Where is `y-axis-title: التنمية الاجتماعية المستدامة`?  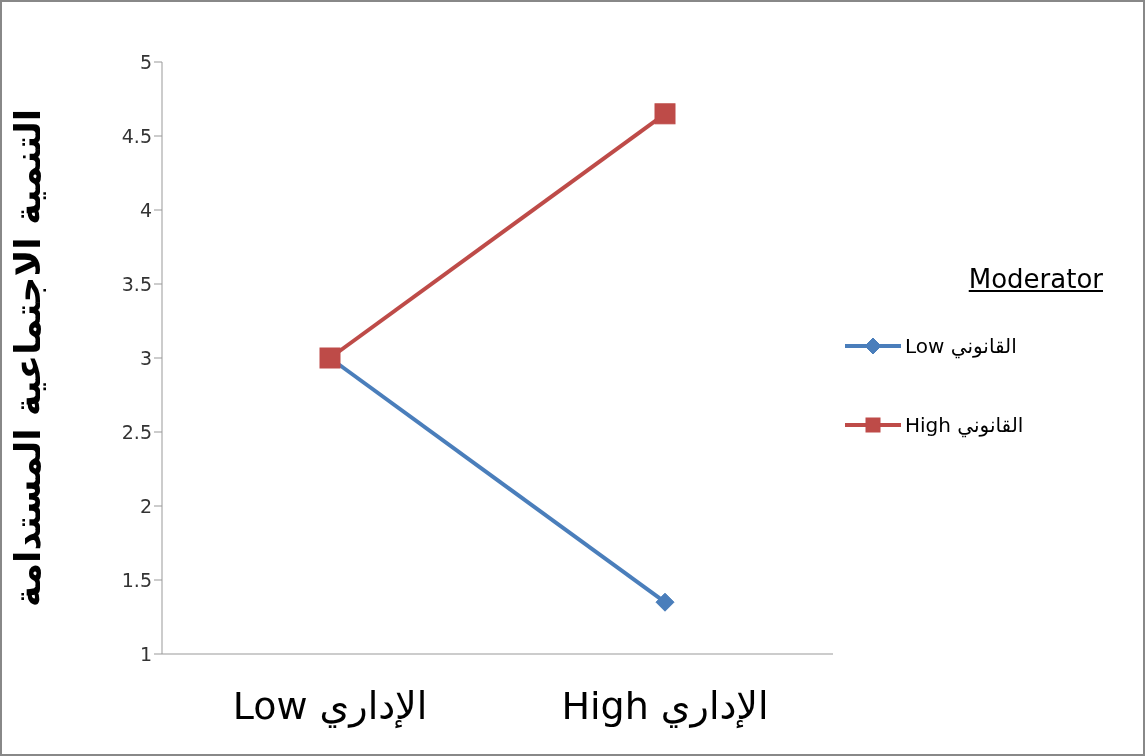
y-axis-title: التنمية الاجتماعية المستدامة is located at coordinates (27, 358).